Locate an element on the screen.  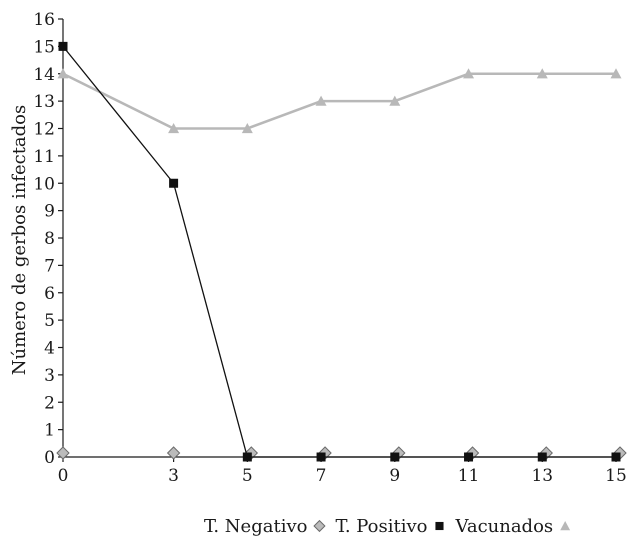
legend-marker-negativo is located at coordinates (319, 526).